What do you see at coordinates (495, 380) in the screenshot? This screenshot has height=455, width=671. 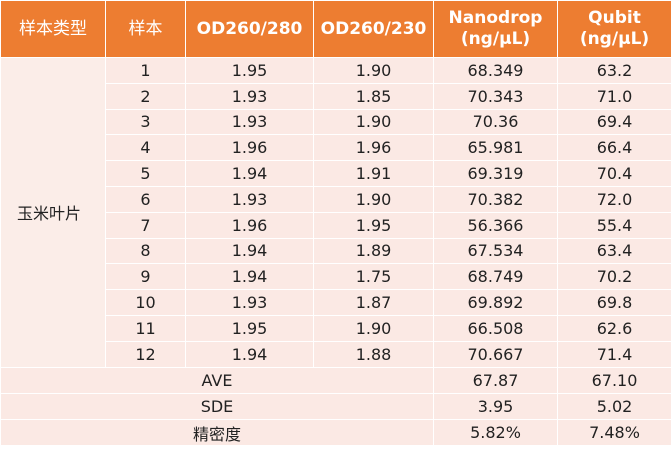 I see `summary-nanodrop: 67.87` at bounding box center [495, 380].